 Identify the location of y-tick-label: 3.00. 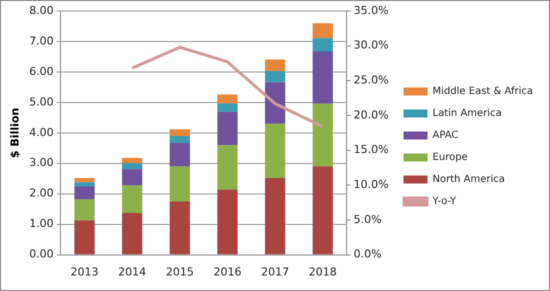
(41, 163).